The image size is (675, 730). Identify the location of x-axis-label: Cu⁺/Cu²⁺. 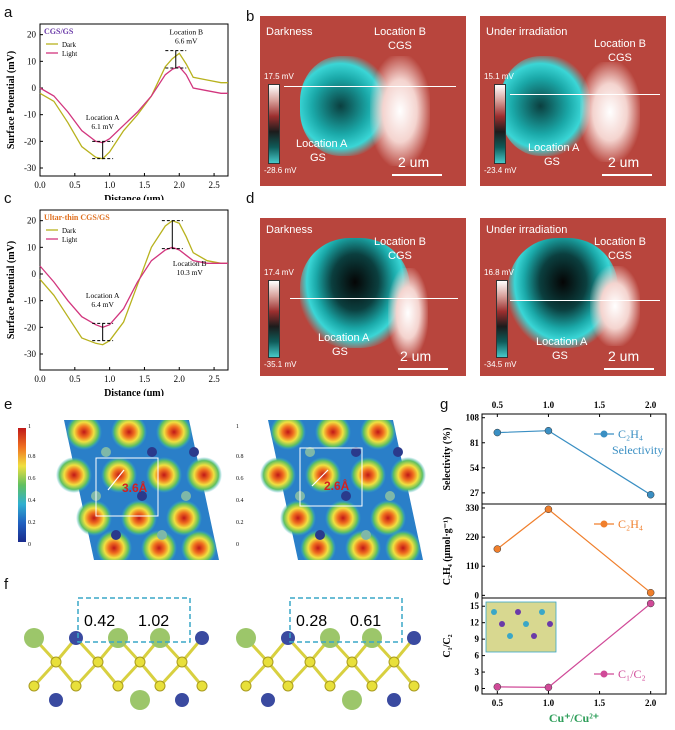
(574, 718).